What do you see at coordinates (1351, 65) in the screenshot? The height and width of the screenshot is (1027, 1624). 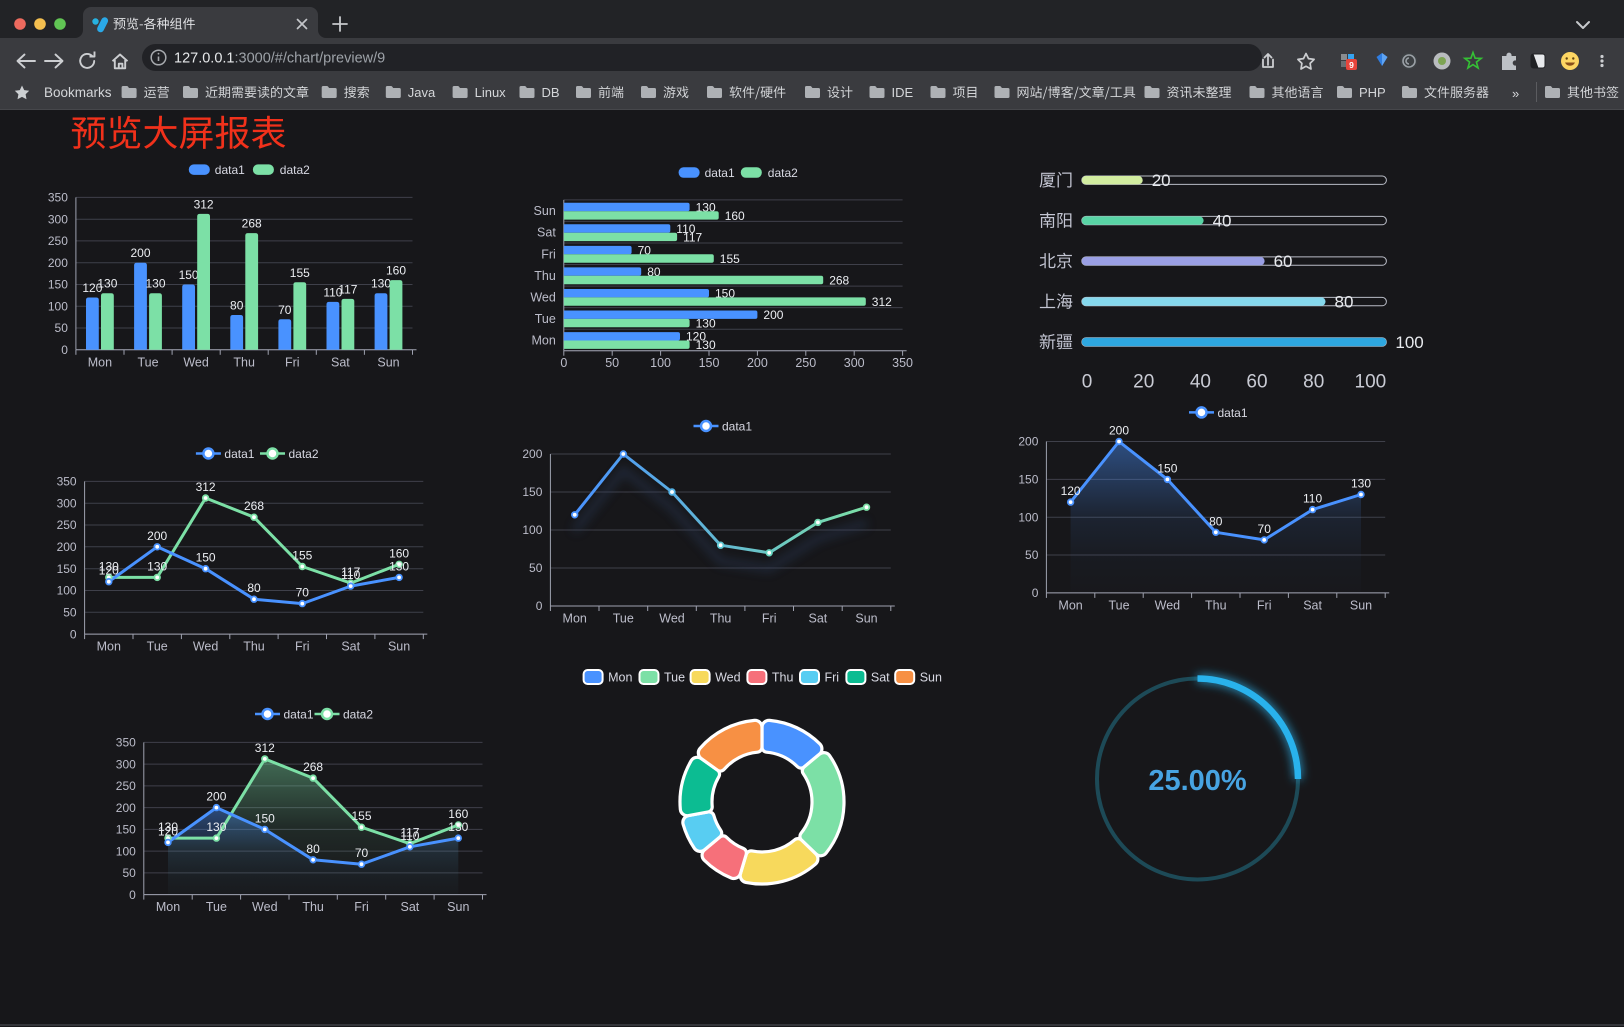 I see `svg-text: 9` at bounding box center [1351, 65].